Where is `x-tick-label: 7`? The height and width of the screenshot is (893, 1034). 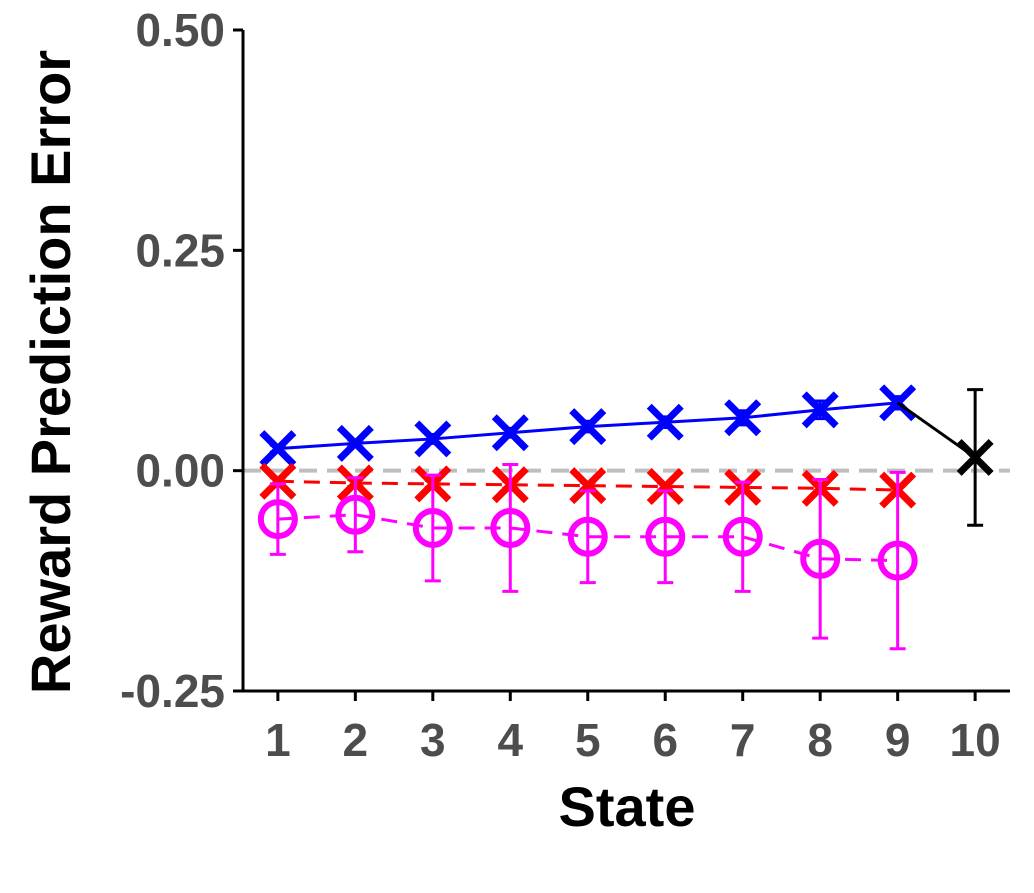 x-tick-label: 7 is located at coordinates (743, 740).